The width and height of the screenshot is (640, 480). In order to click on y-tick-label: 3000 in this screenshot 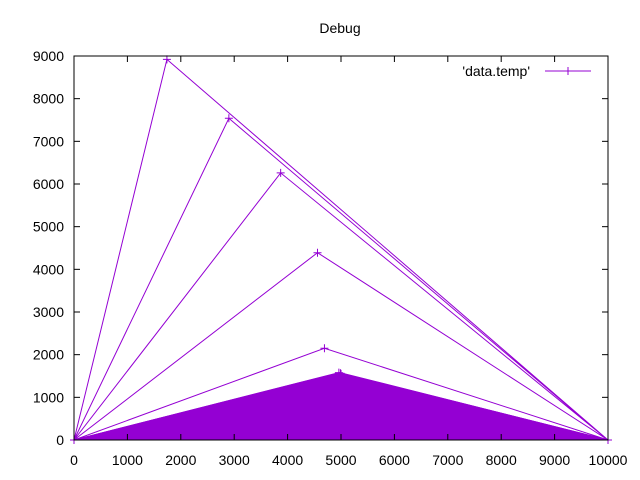, I will do `click(48, 312)`.